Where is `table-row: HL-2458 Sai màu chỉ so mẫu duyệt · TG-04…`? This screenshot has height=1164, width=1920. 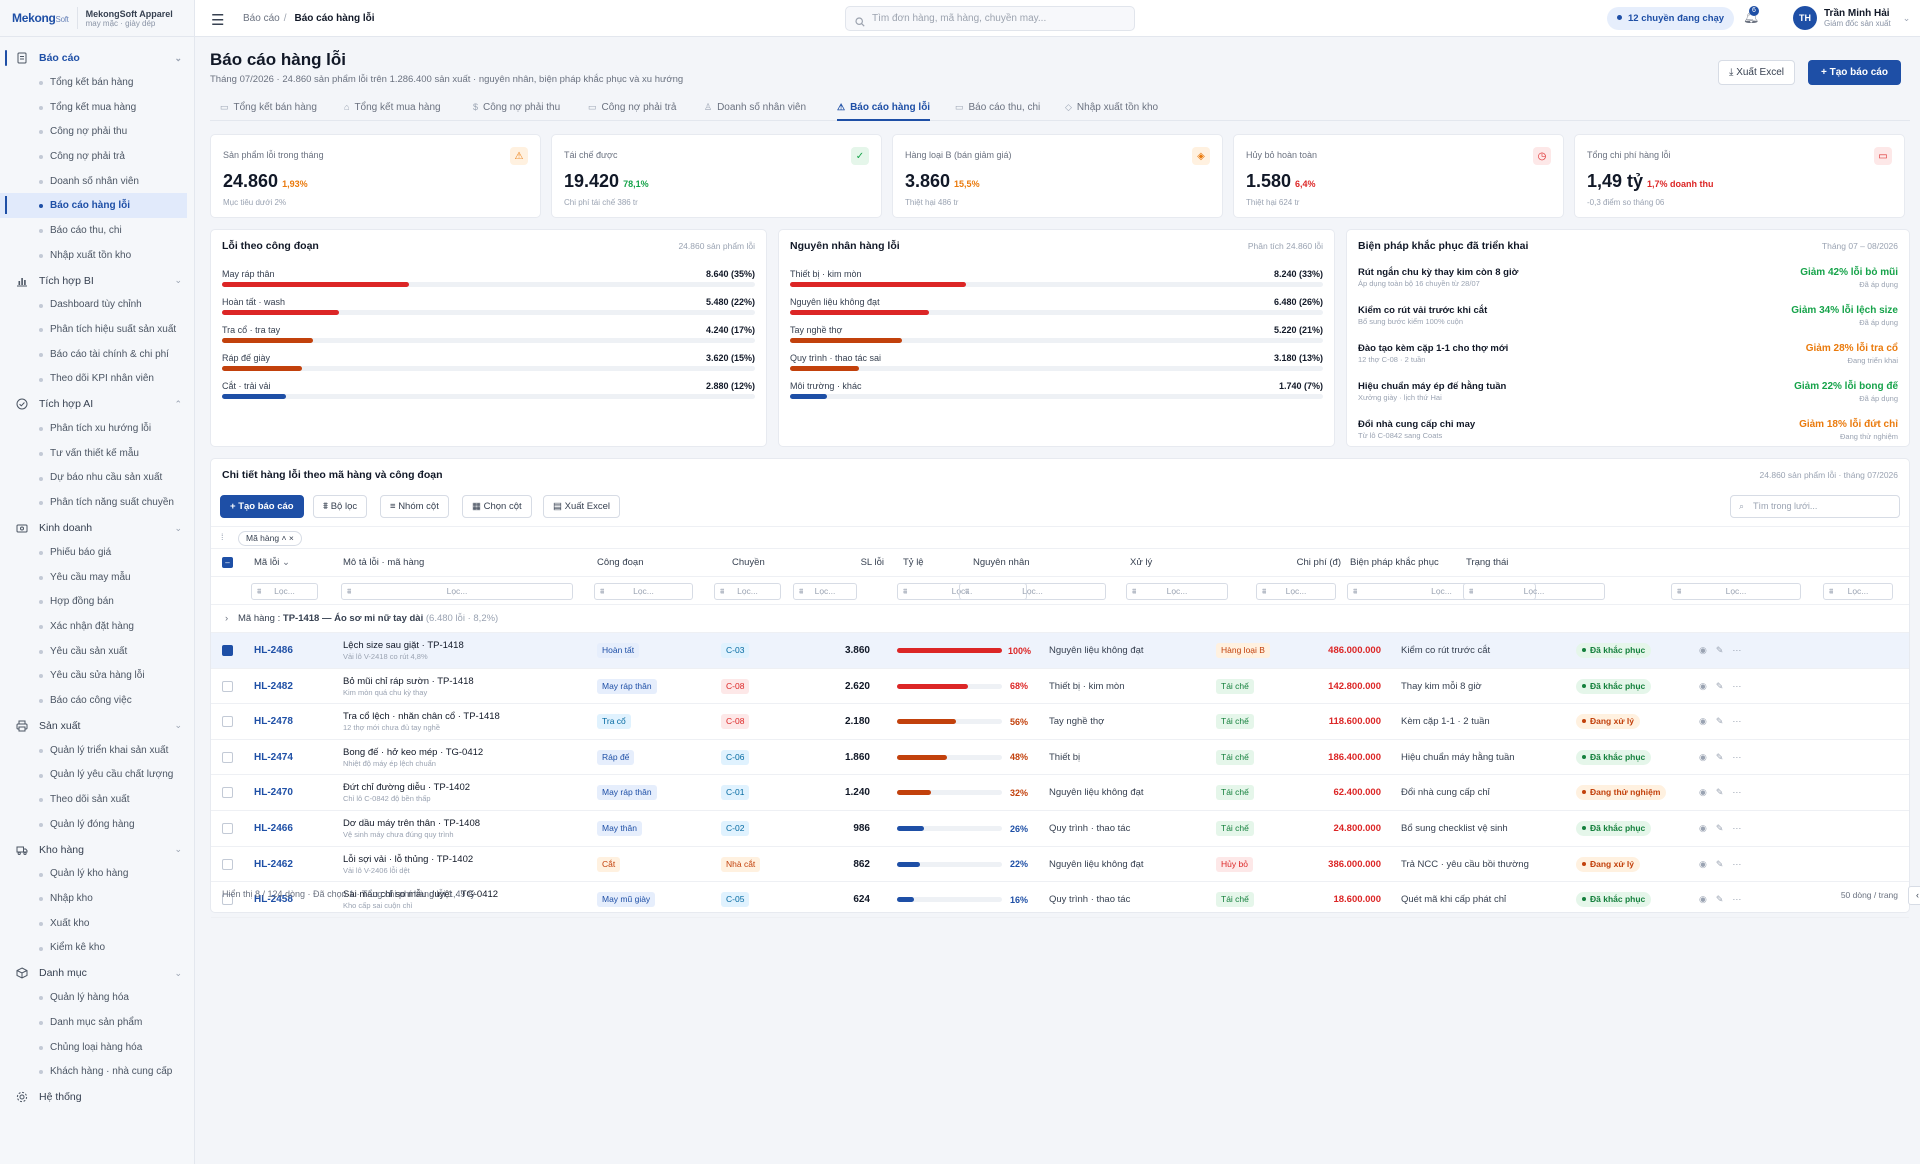 table-row: HL-2458 Sai màu chỉ so mẫu duyệt · TG-04… is located at coordinates (1060, 900).